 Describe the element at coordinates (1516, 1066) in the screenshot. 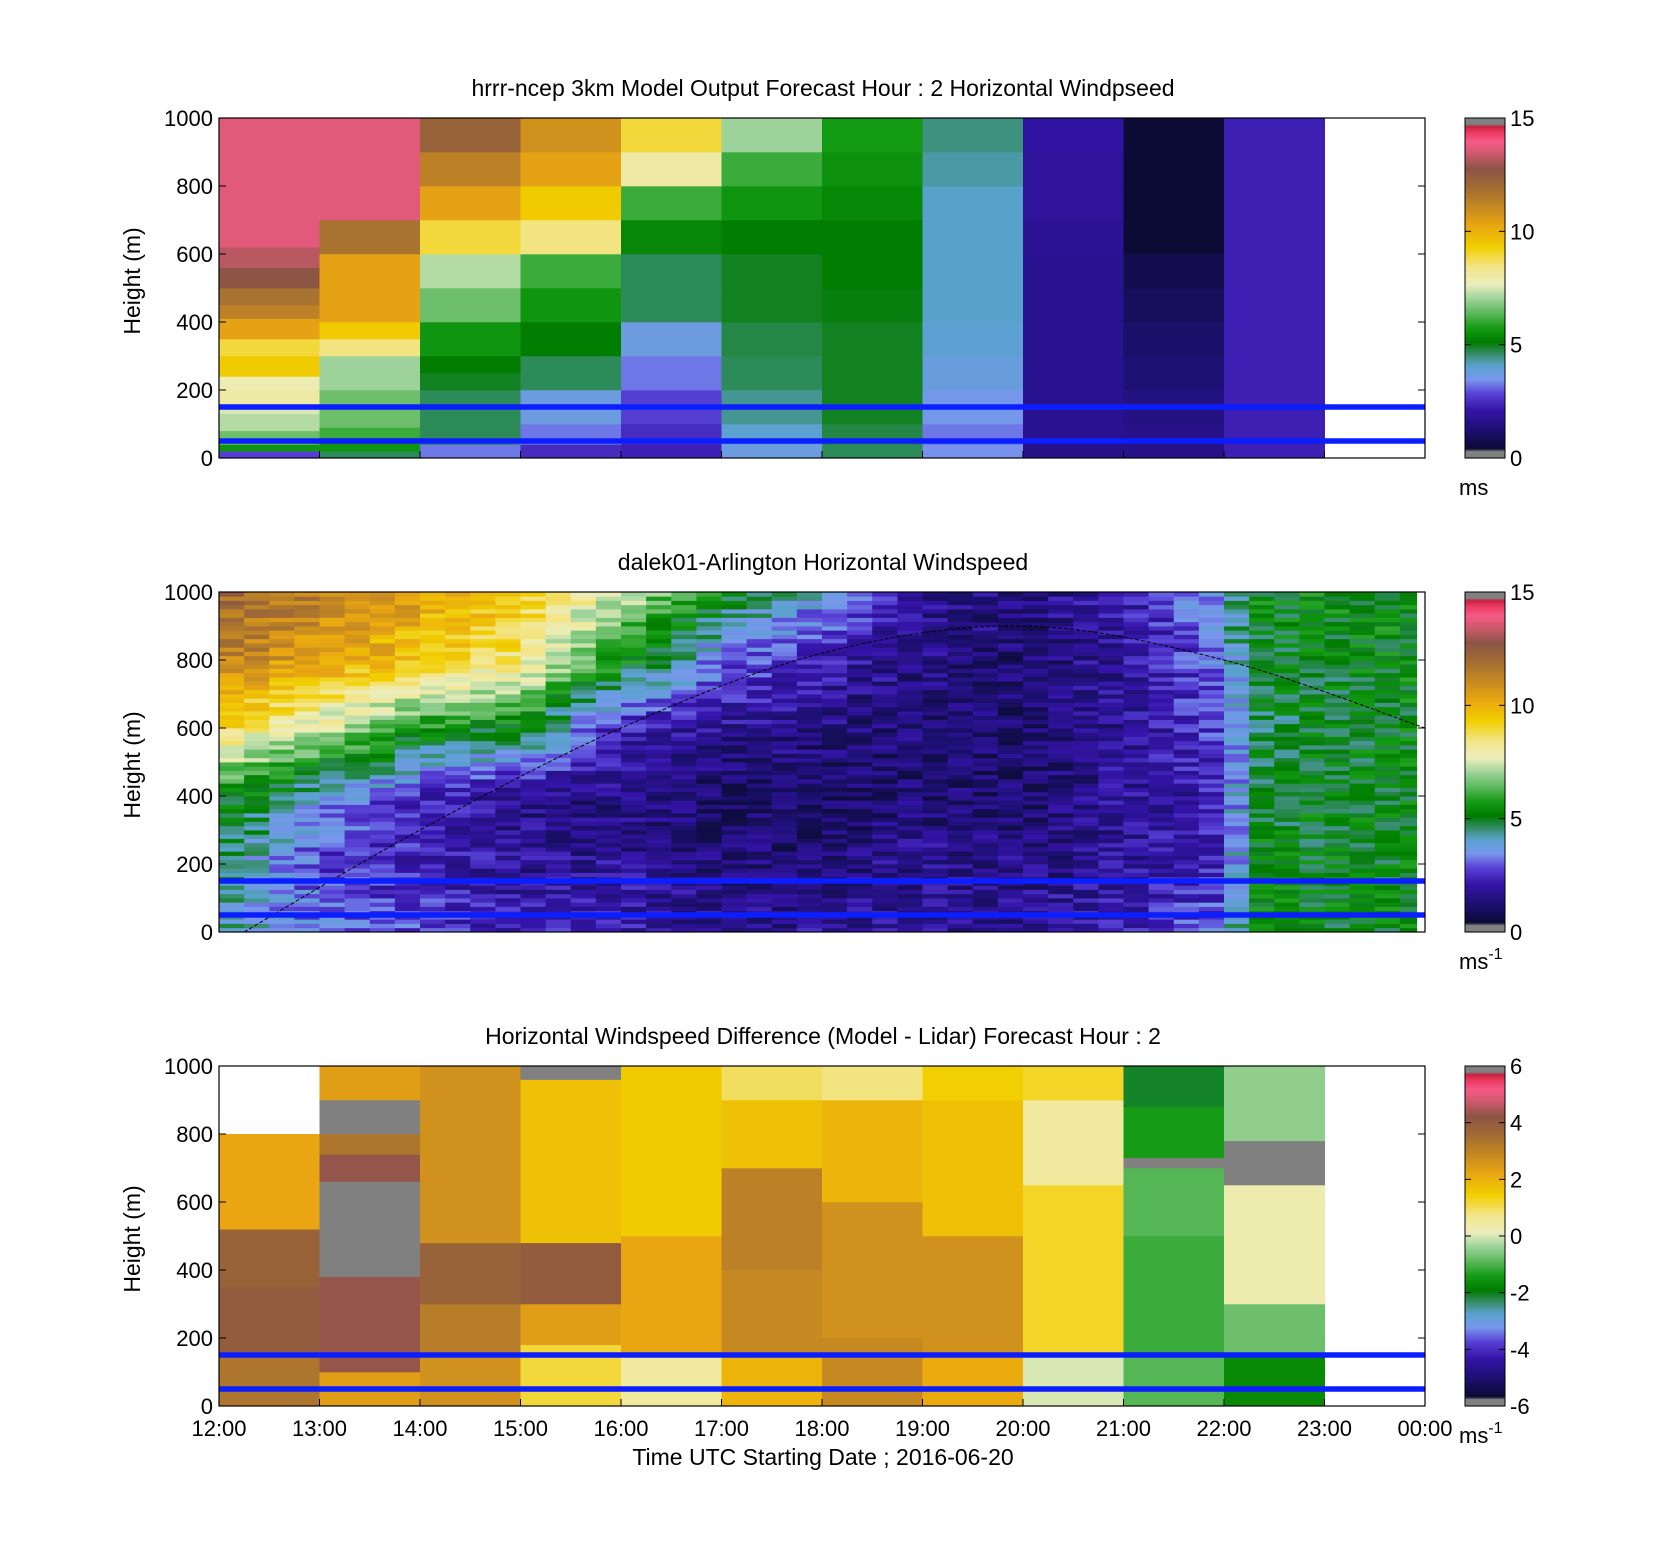

I see `colorbar-tick-label: 6` at that location.